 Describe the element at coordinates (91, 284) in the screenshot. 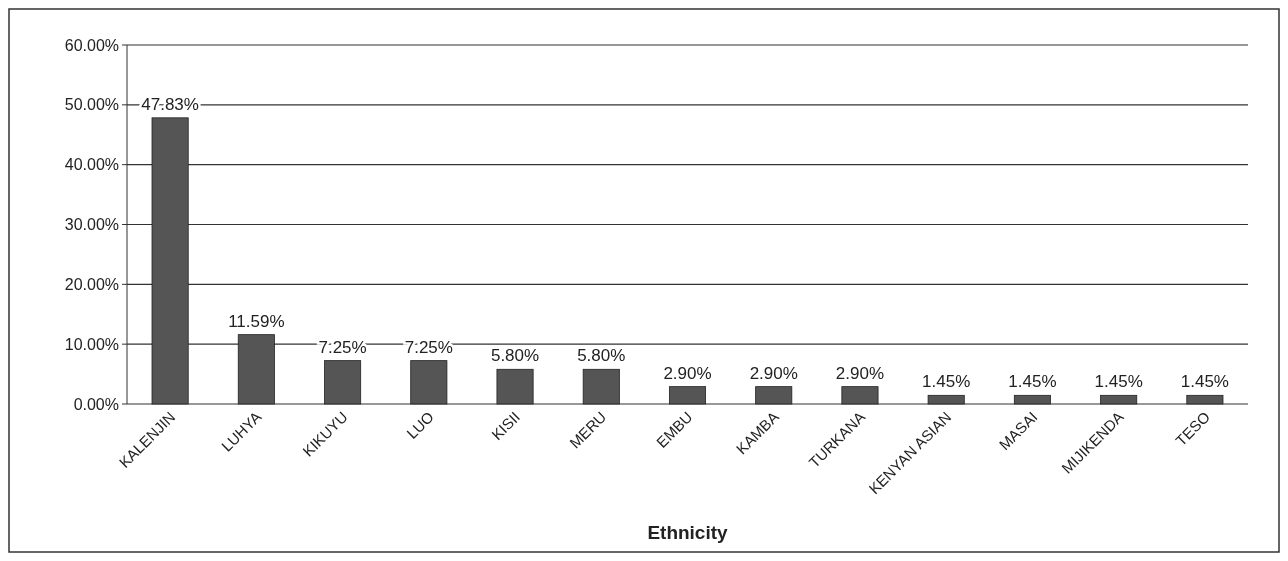

I see `y-tick-label: 20.00%` at that location.